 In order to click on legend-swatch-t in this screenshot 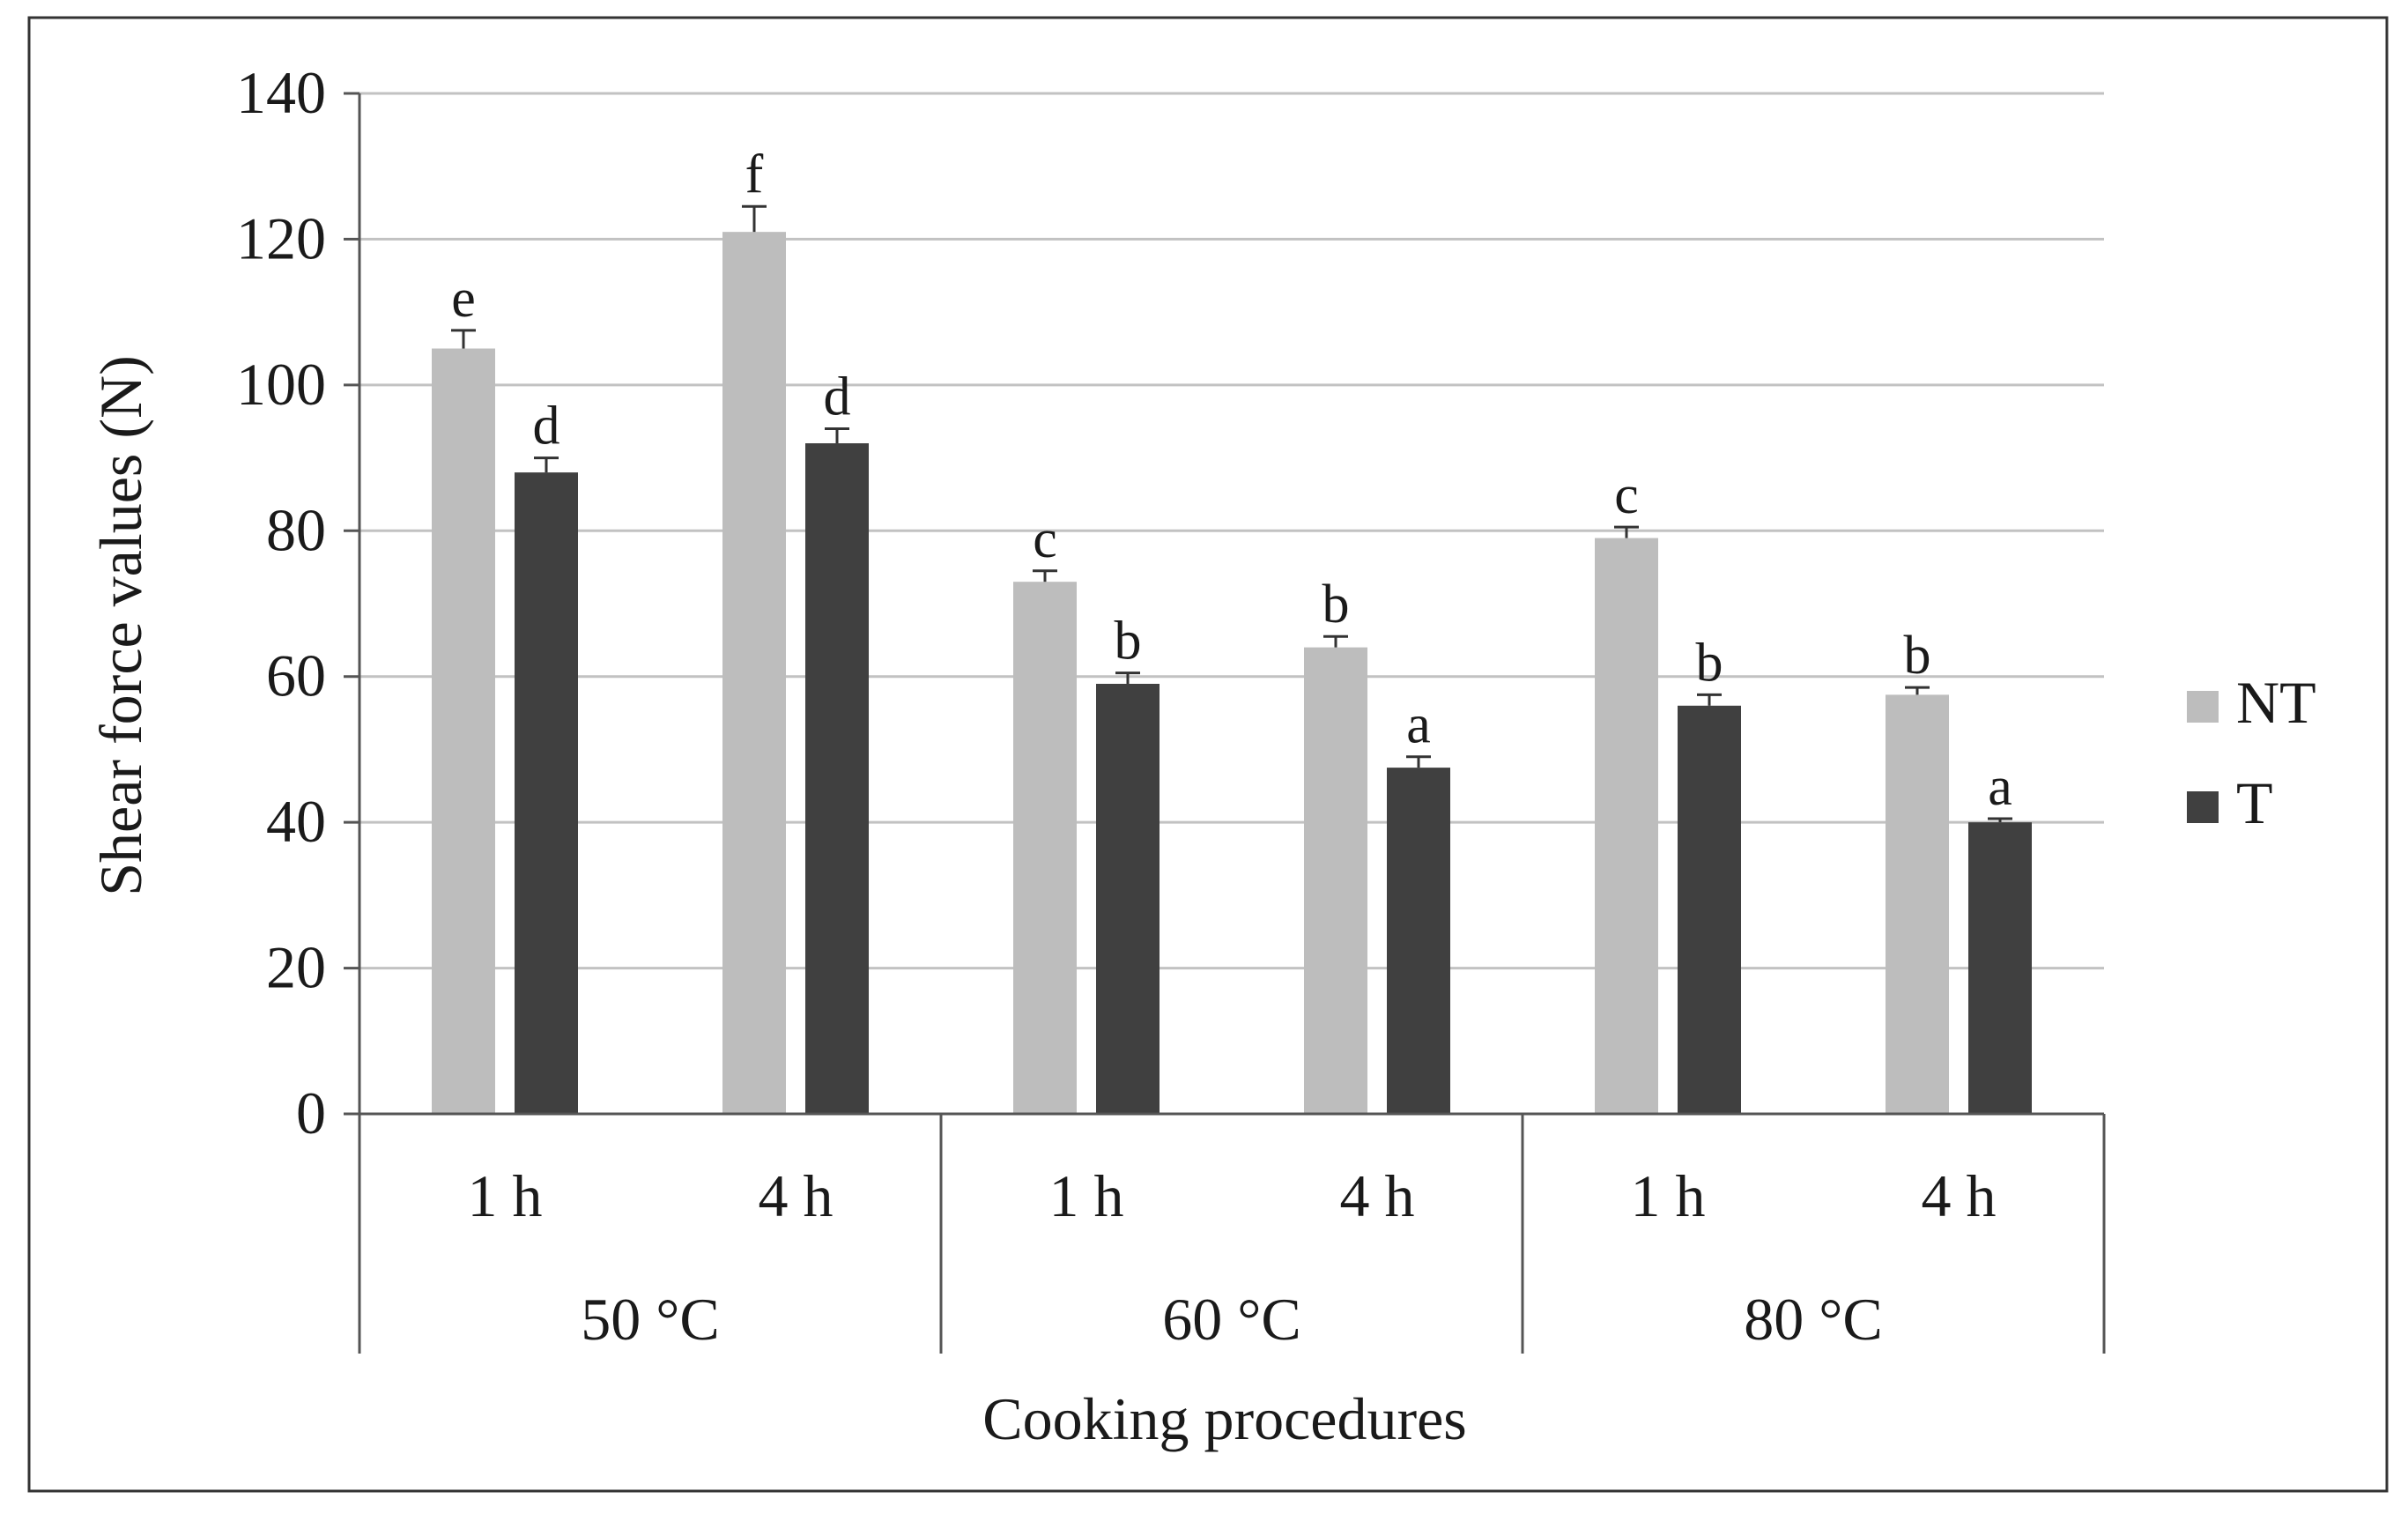, I will do `click(2203, 807)`.